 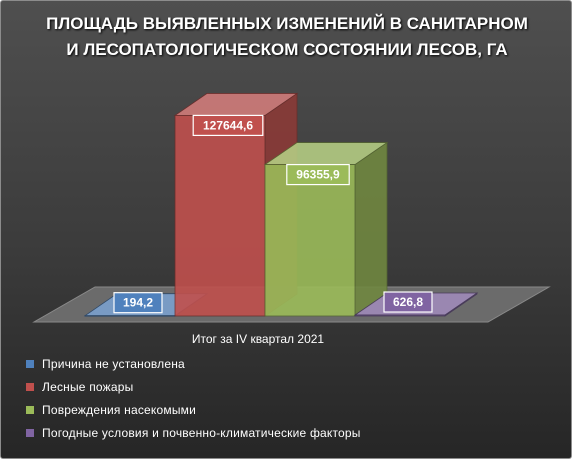 I want to click on data-label-text-4: 626,8, so click(x=408, y=302).